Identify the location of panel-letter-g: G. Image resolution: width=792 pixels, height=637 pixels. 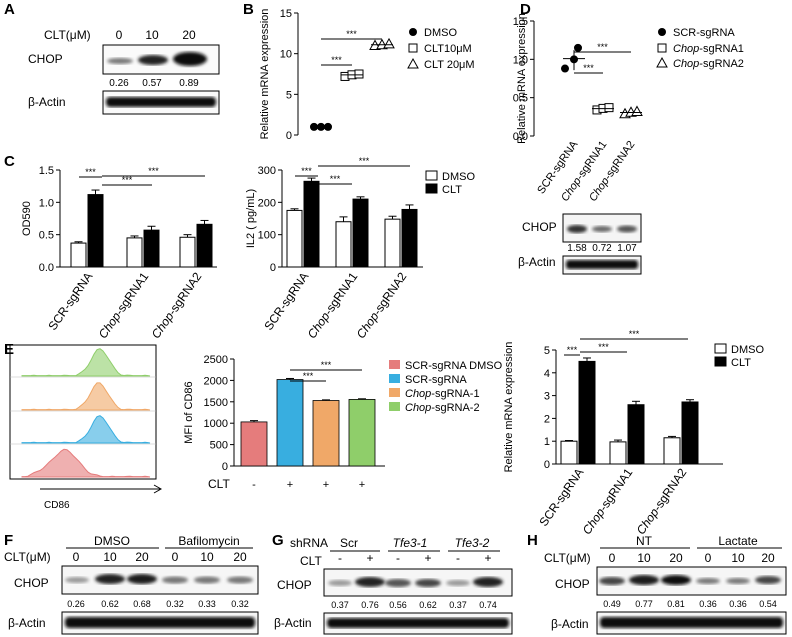
(278, 540).